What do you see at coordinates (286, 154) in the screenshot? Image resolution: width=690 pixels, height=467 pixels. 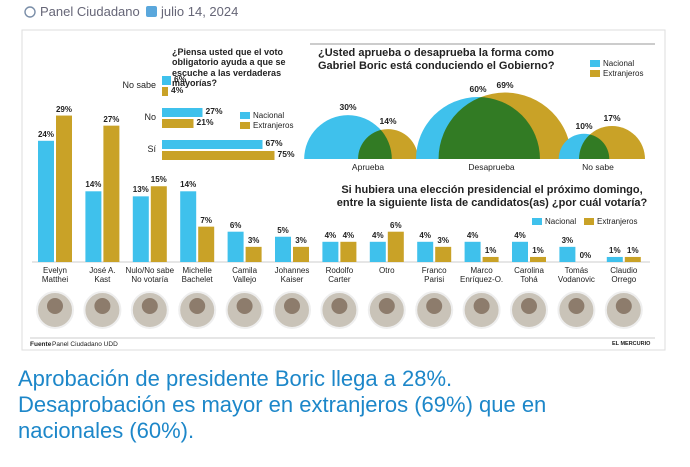 I see `value-label: 75%` at bounding box center [286, 154].